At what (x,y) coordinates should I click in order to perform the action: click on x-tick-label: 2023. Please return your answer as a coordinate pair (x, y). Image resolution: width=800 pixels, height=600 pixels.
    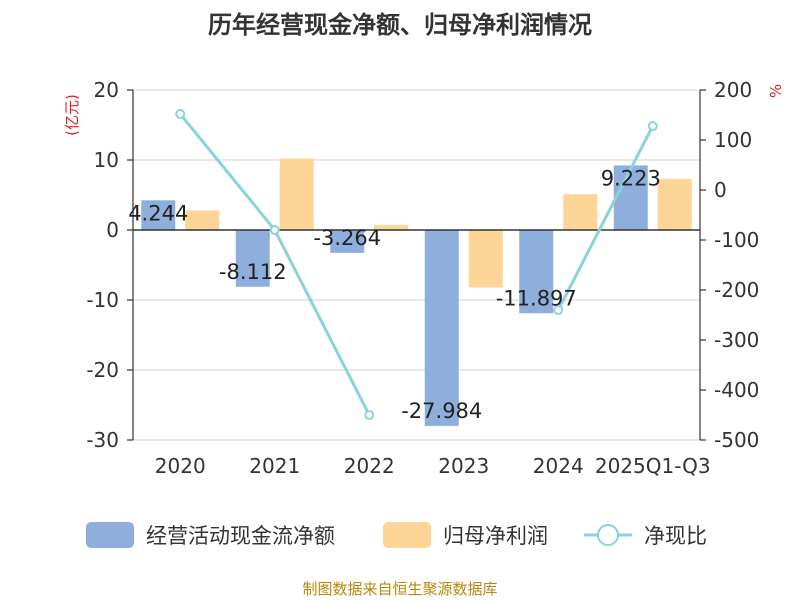
    Looking at the image, I should click on (463, 466).